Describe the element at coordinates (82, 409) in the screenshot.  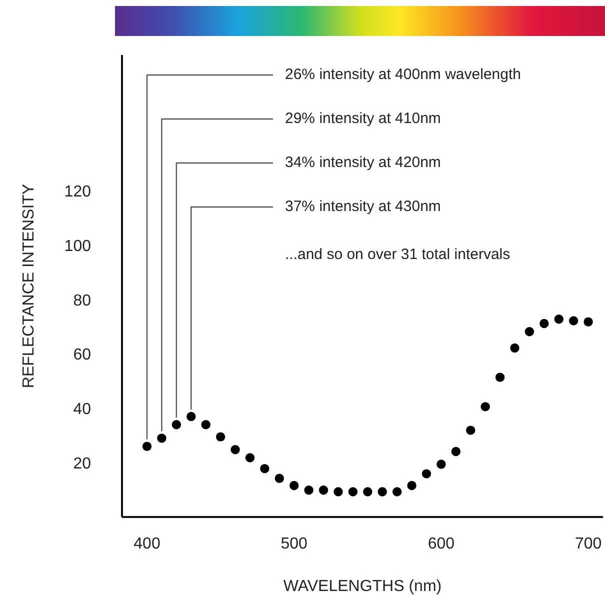
I see `y-tick-label: 40` at that location.